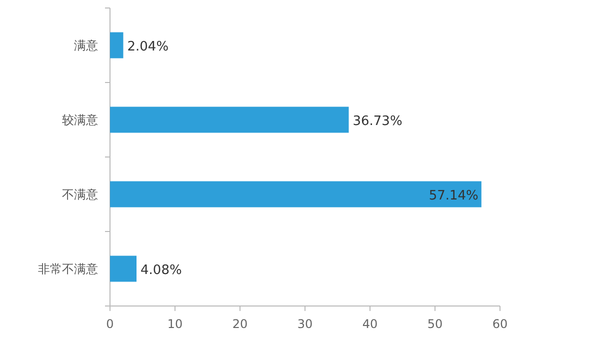  What do you see at coordinates (435, 324) in the screenshot?
I see `x-tick-label: 50` at bounding box center [435, 324].